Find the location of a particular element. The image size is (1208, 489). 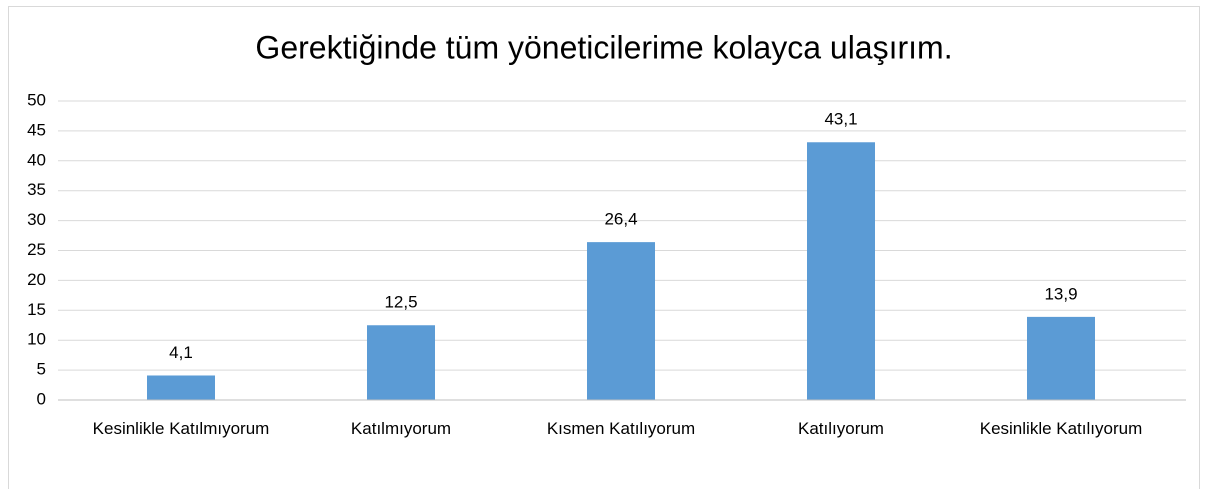

y-tick-label: 10 is located at coordinates (36, 339).